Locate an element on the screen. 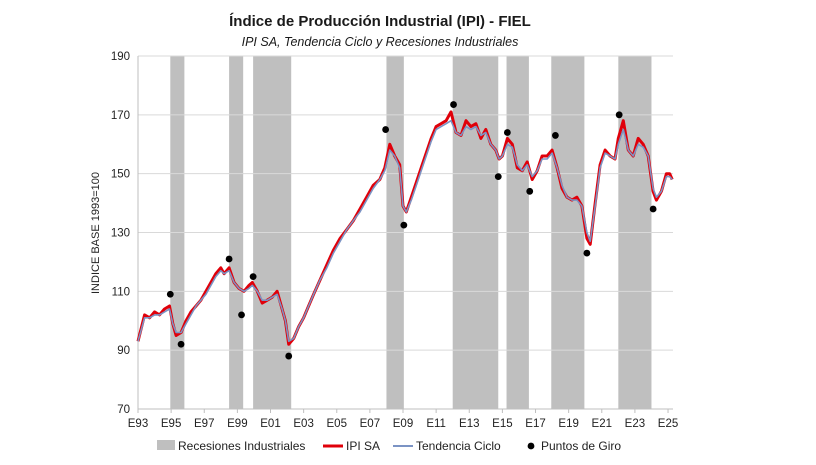 This screenshot has width=816, height=465. x-tick-label: E25 is located at coordinates (668, 424).